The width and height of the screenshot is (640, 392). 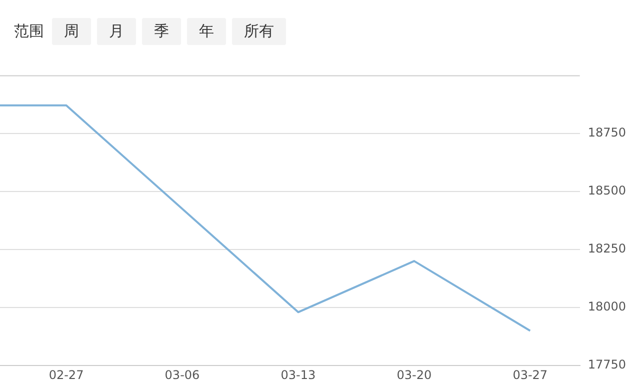 I want to click on y-tick-label: 18000, so click(x=607, y=307).